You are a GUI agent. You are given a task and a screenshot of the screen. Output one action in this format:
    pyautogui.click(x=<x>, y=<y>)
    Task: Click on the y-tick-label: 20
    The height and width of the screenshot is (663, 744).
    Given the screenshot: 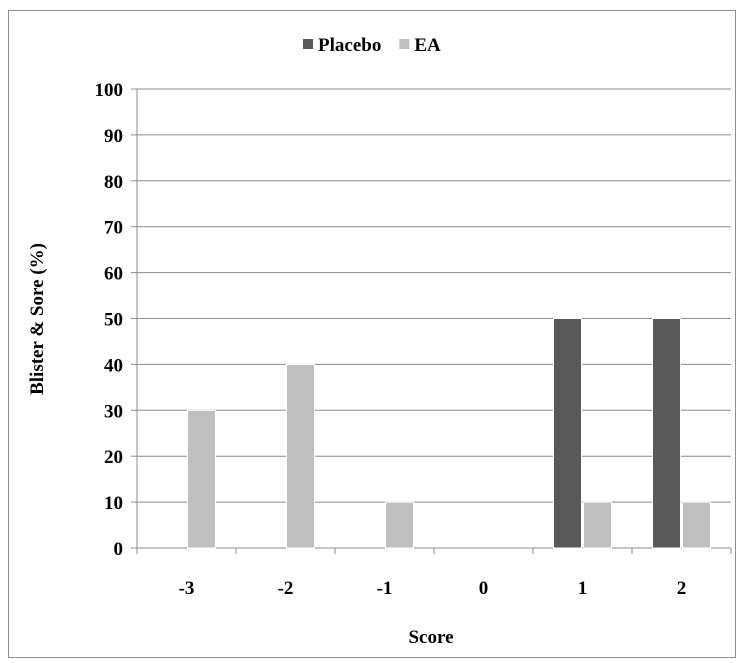 What is the action you would take?
    pyautogui.click(x=113, y=457)
    